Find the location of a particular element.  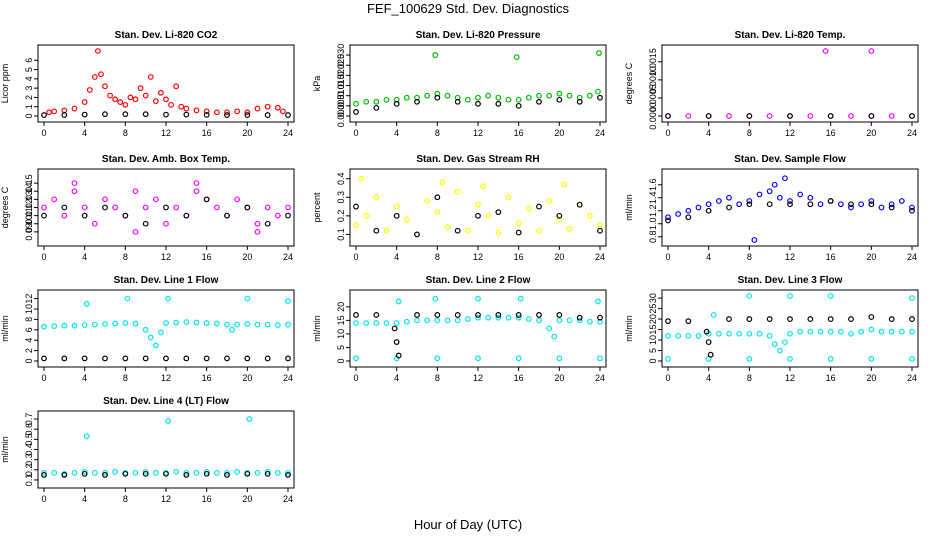

x-tick-label: 12 is located at coordinates (166, 257).